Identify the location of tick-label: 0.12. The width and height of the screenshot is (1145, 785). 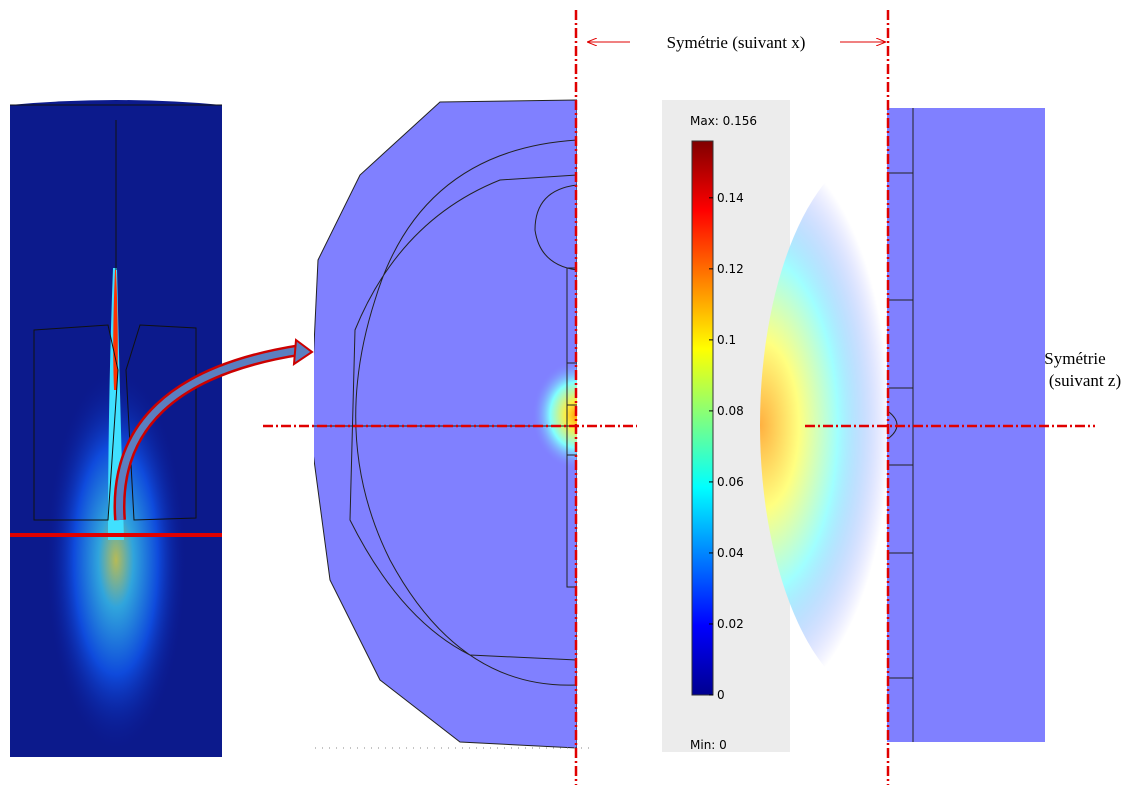
(730, 269).